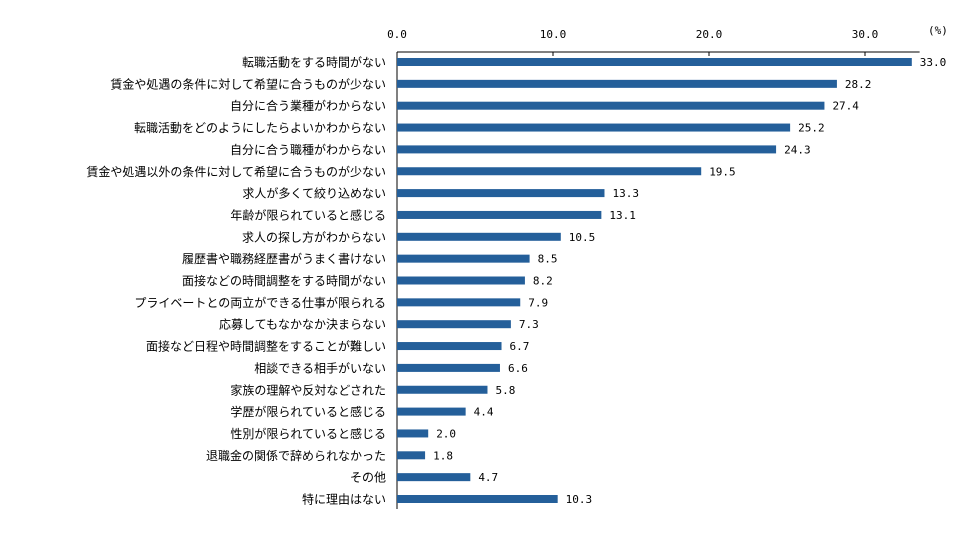 The image size is (975, 540). What do you see at coordinates (443, 455) in the screenshot?
I see `value-label: 1.8` at bounding box center [443, 455].